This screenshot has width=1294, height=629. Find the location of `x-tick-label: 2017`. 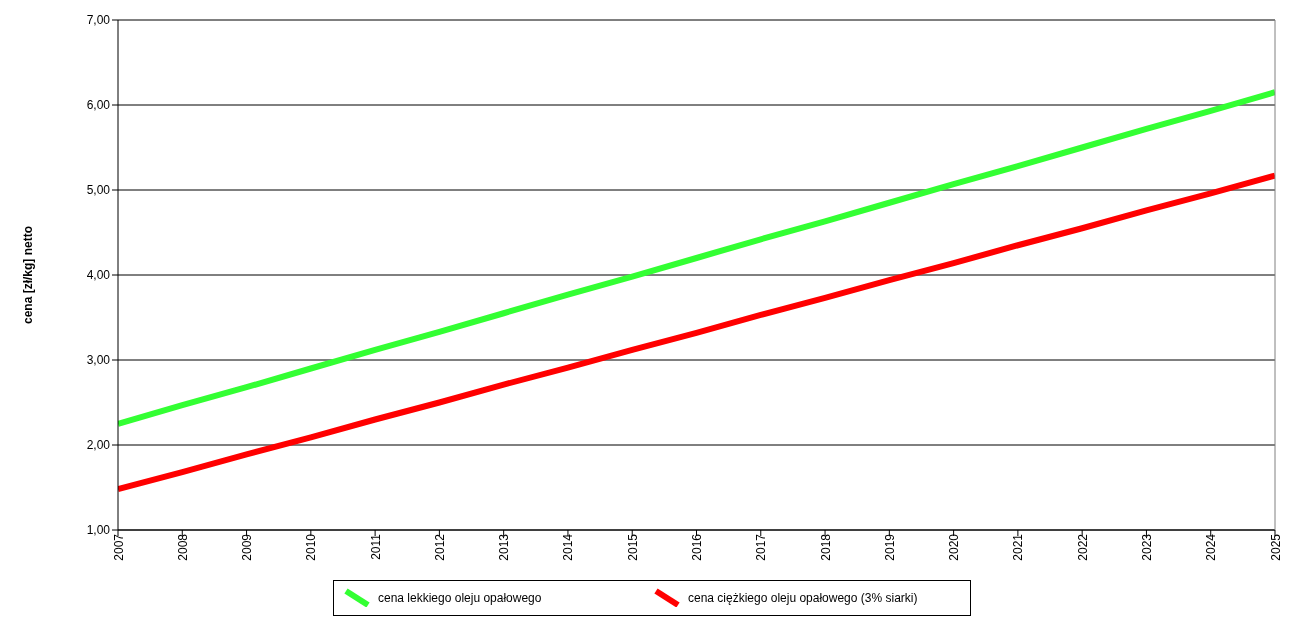

x-tick-label: 2017 is located at coordinates (761, 547).